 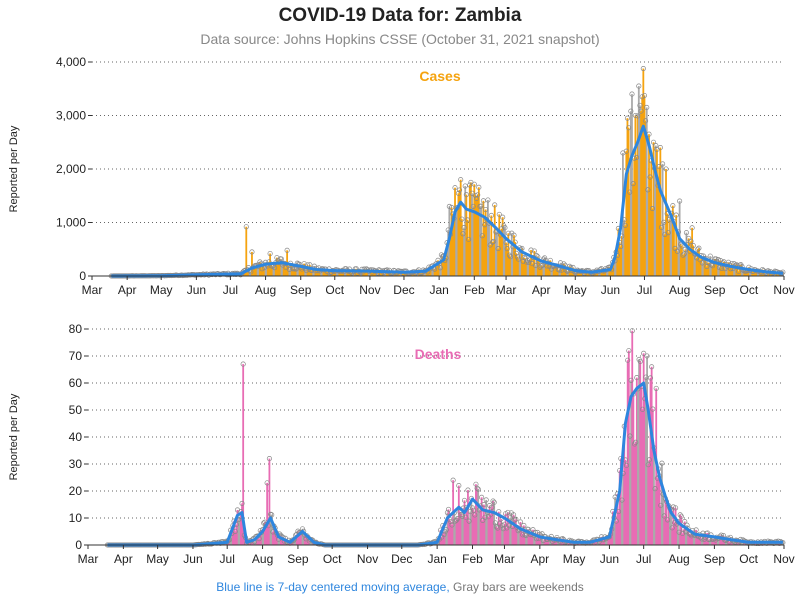 What do you see at coordinates (71, 116) in the screenshot?
I see `cases-ytick-label: 3,000` at bounding box center [71, 116].